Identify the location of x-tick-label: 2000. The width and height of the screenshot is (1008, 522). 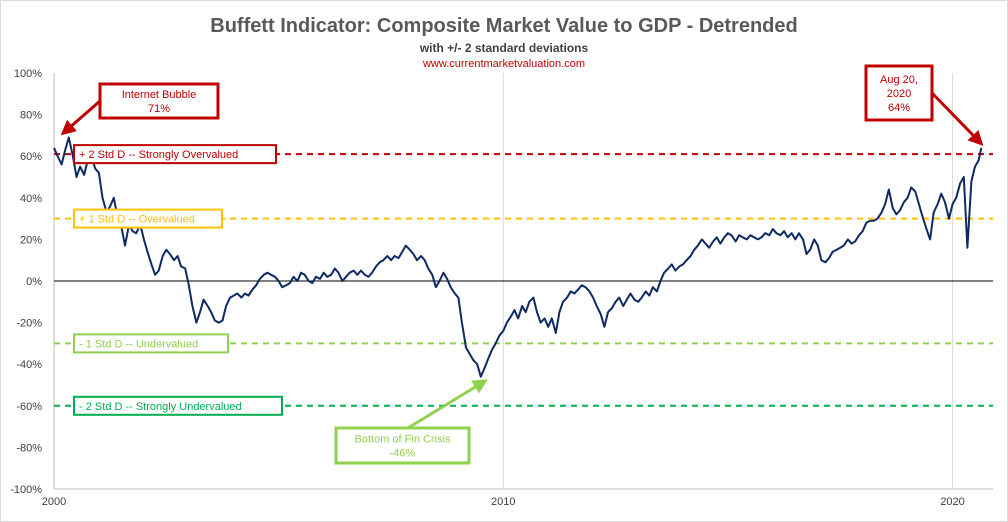
(54, 502).